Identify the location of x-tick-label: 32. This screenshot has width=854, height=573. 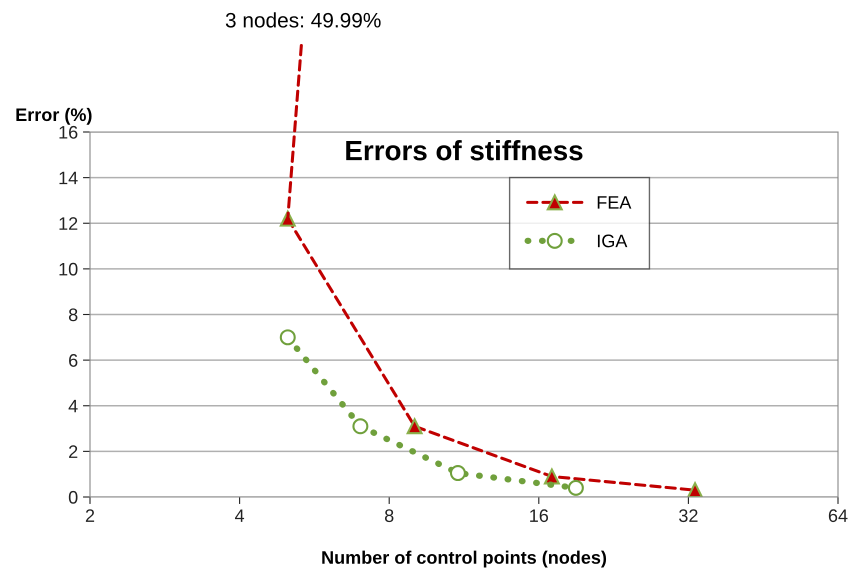
(688, 515).